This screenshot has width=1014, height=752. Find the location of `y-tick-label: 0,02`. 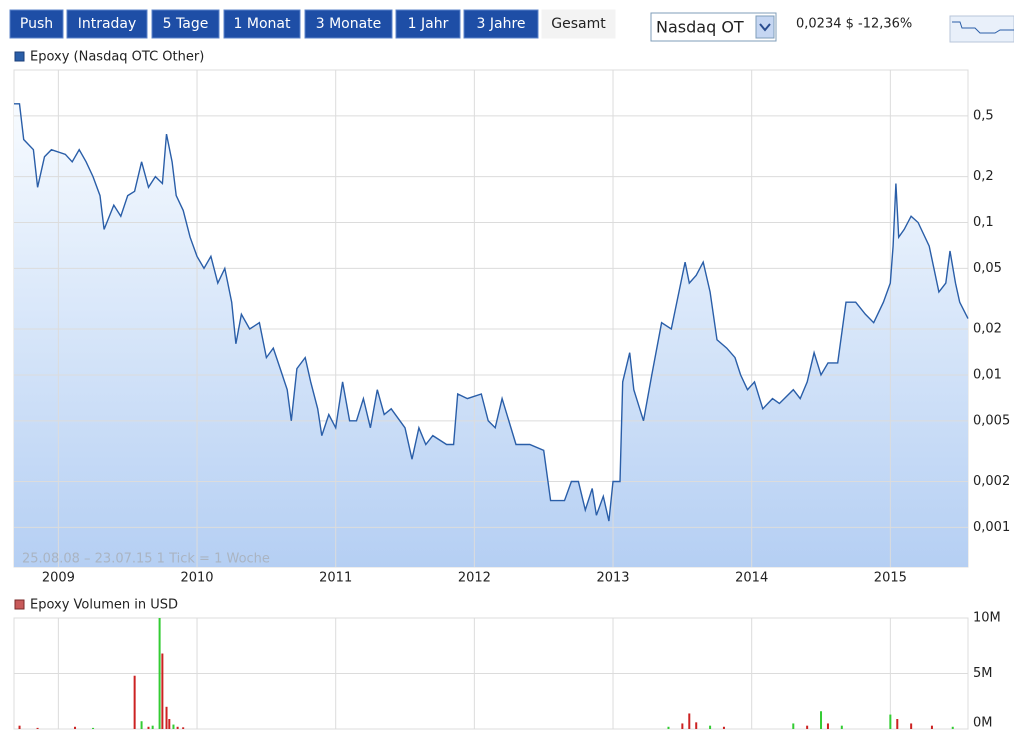

y-tick-label: 0,02 is located at coordinates (987, 329).